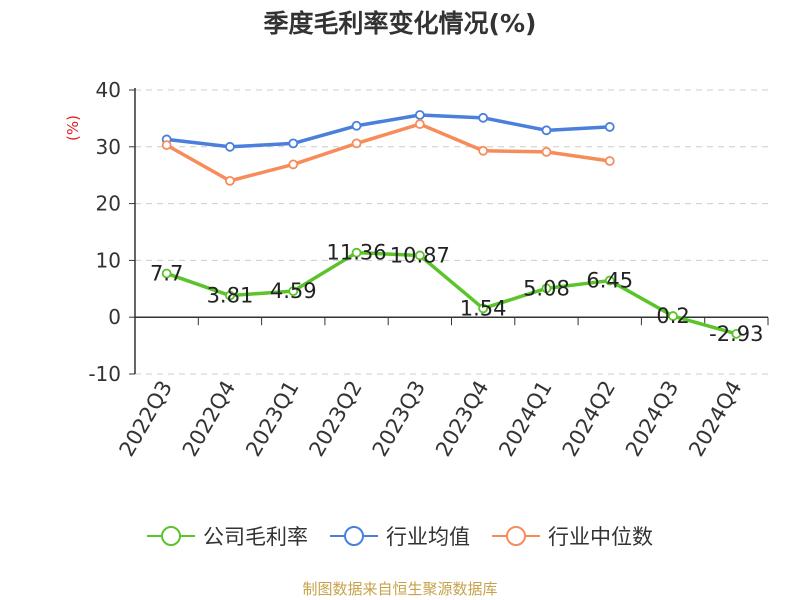  Describe the element at coordinates (104, 374) in the screenshot. I see `y-tick-label: -10` at that location.